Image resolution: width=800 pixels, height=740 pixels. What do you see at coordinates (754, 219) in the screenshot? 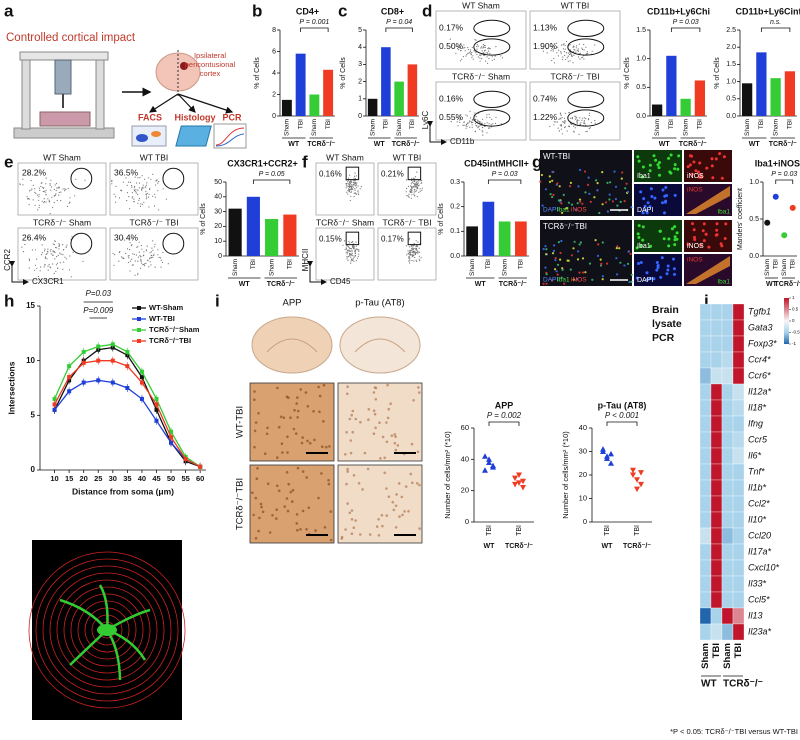
I see `y-tick-label: 0.5` at bounding box center [754, 219].